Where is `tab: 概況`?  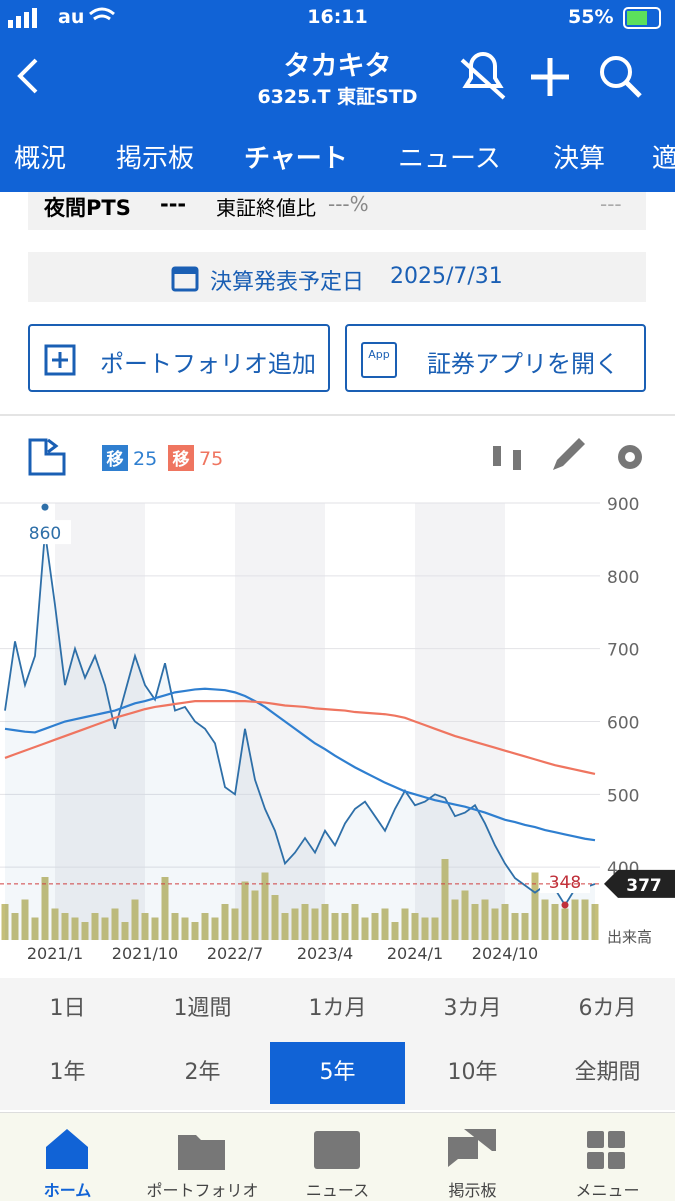
tab: 概況 is located at coordinates (40, 159).